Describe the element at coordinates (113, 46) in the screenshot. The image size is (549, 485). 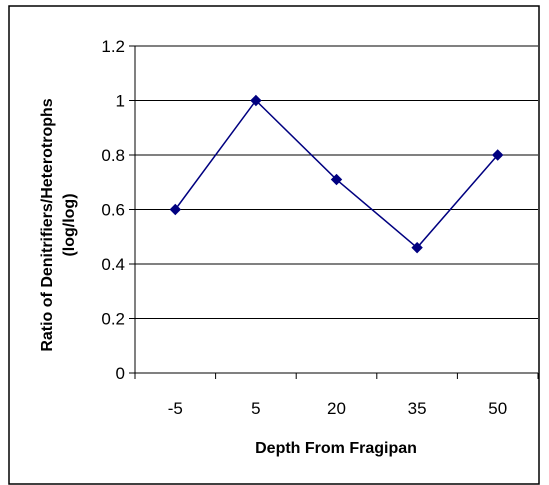
I see `y-tick-label: 1.2` at that location.